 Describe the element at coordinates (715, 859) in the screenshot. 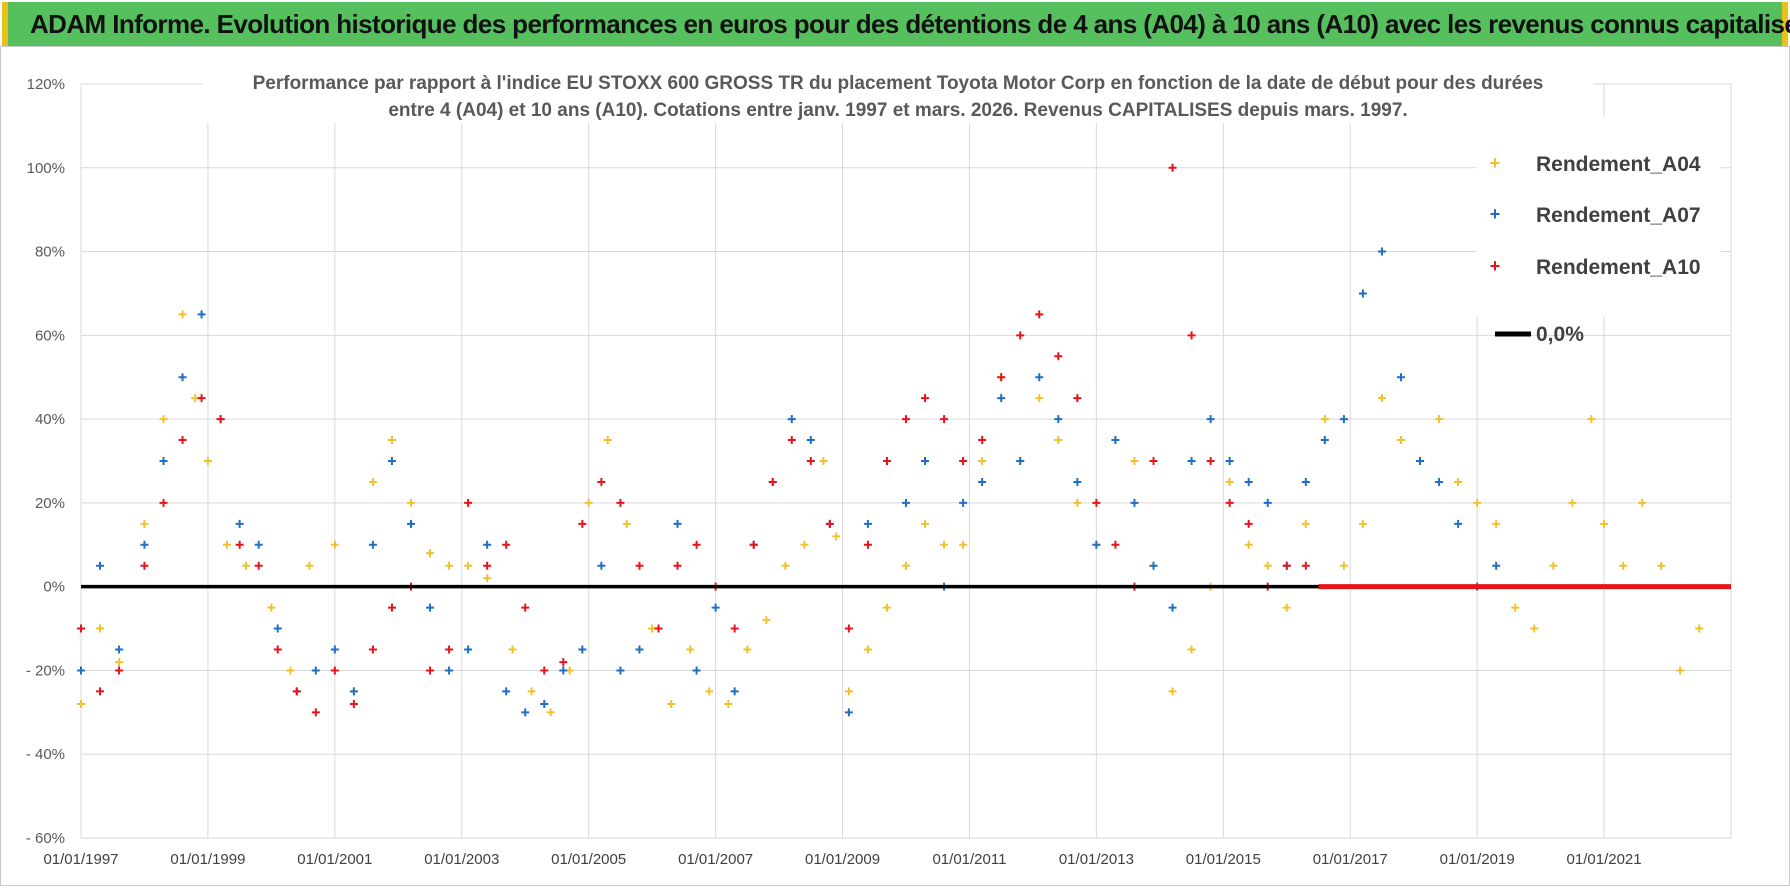

I see `x-tick-label: 01/01/2007` at that location.